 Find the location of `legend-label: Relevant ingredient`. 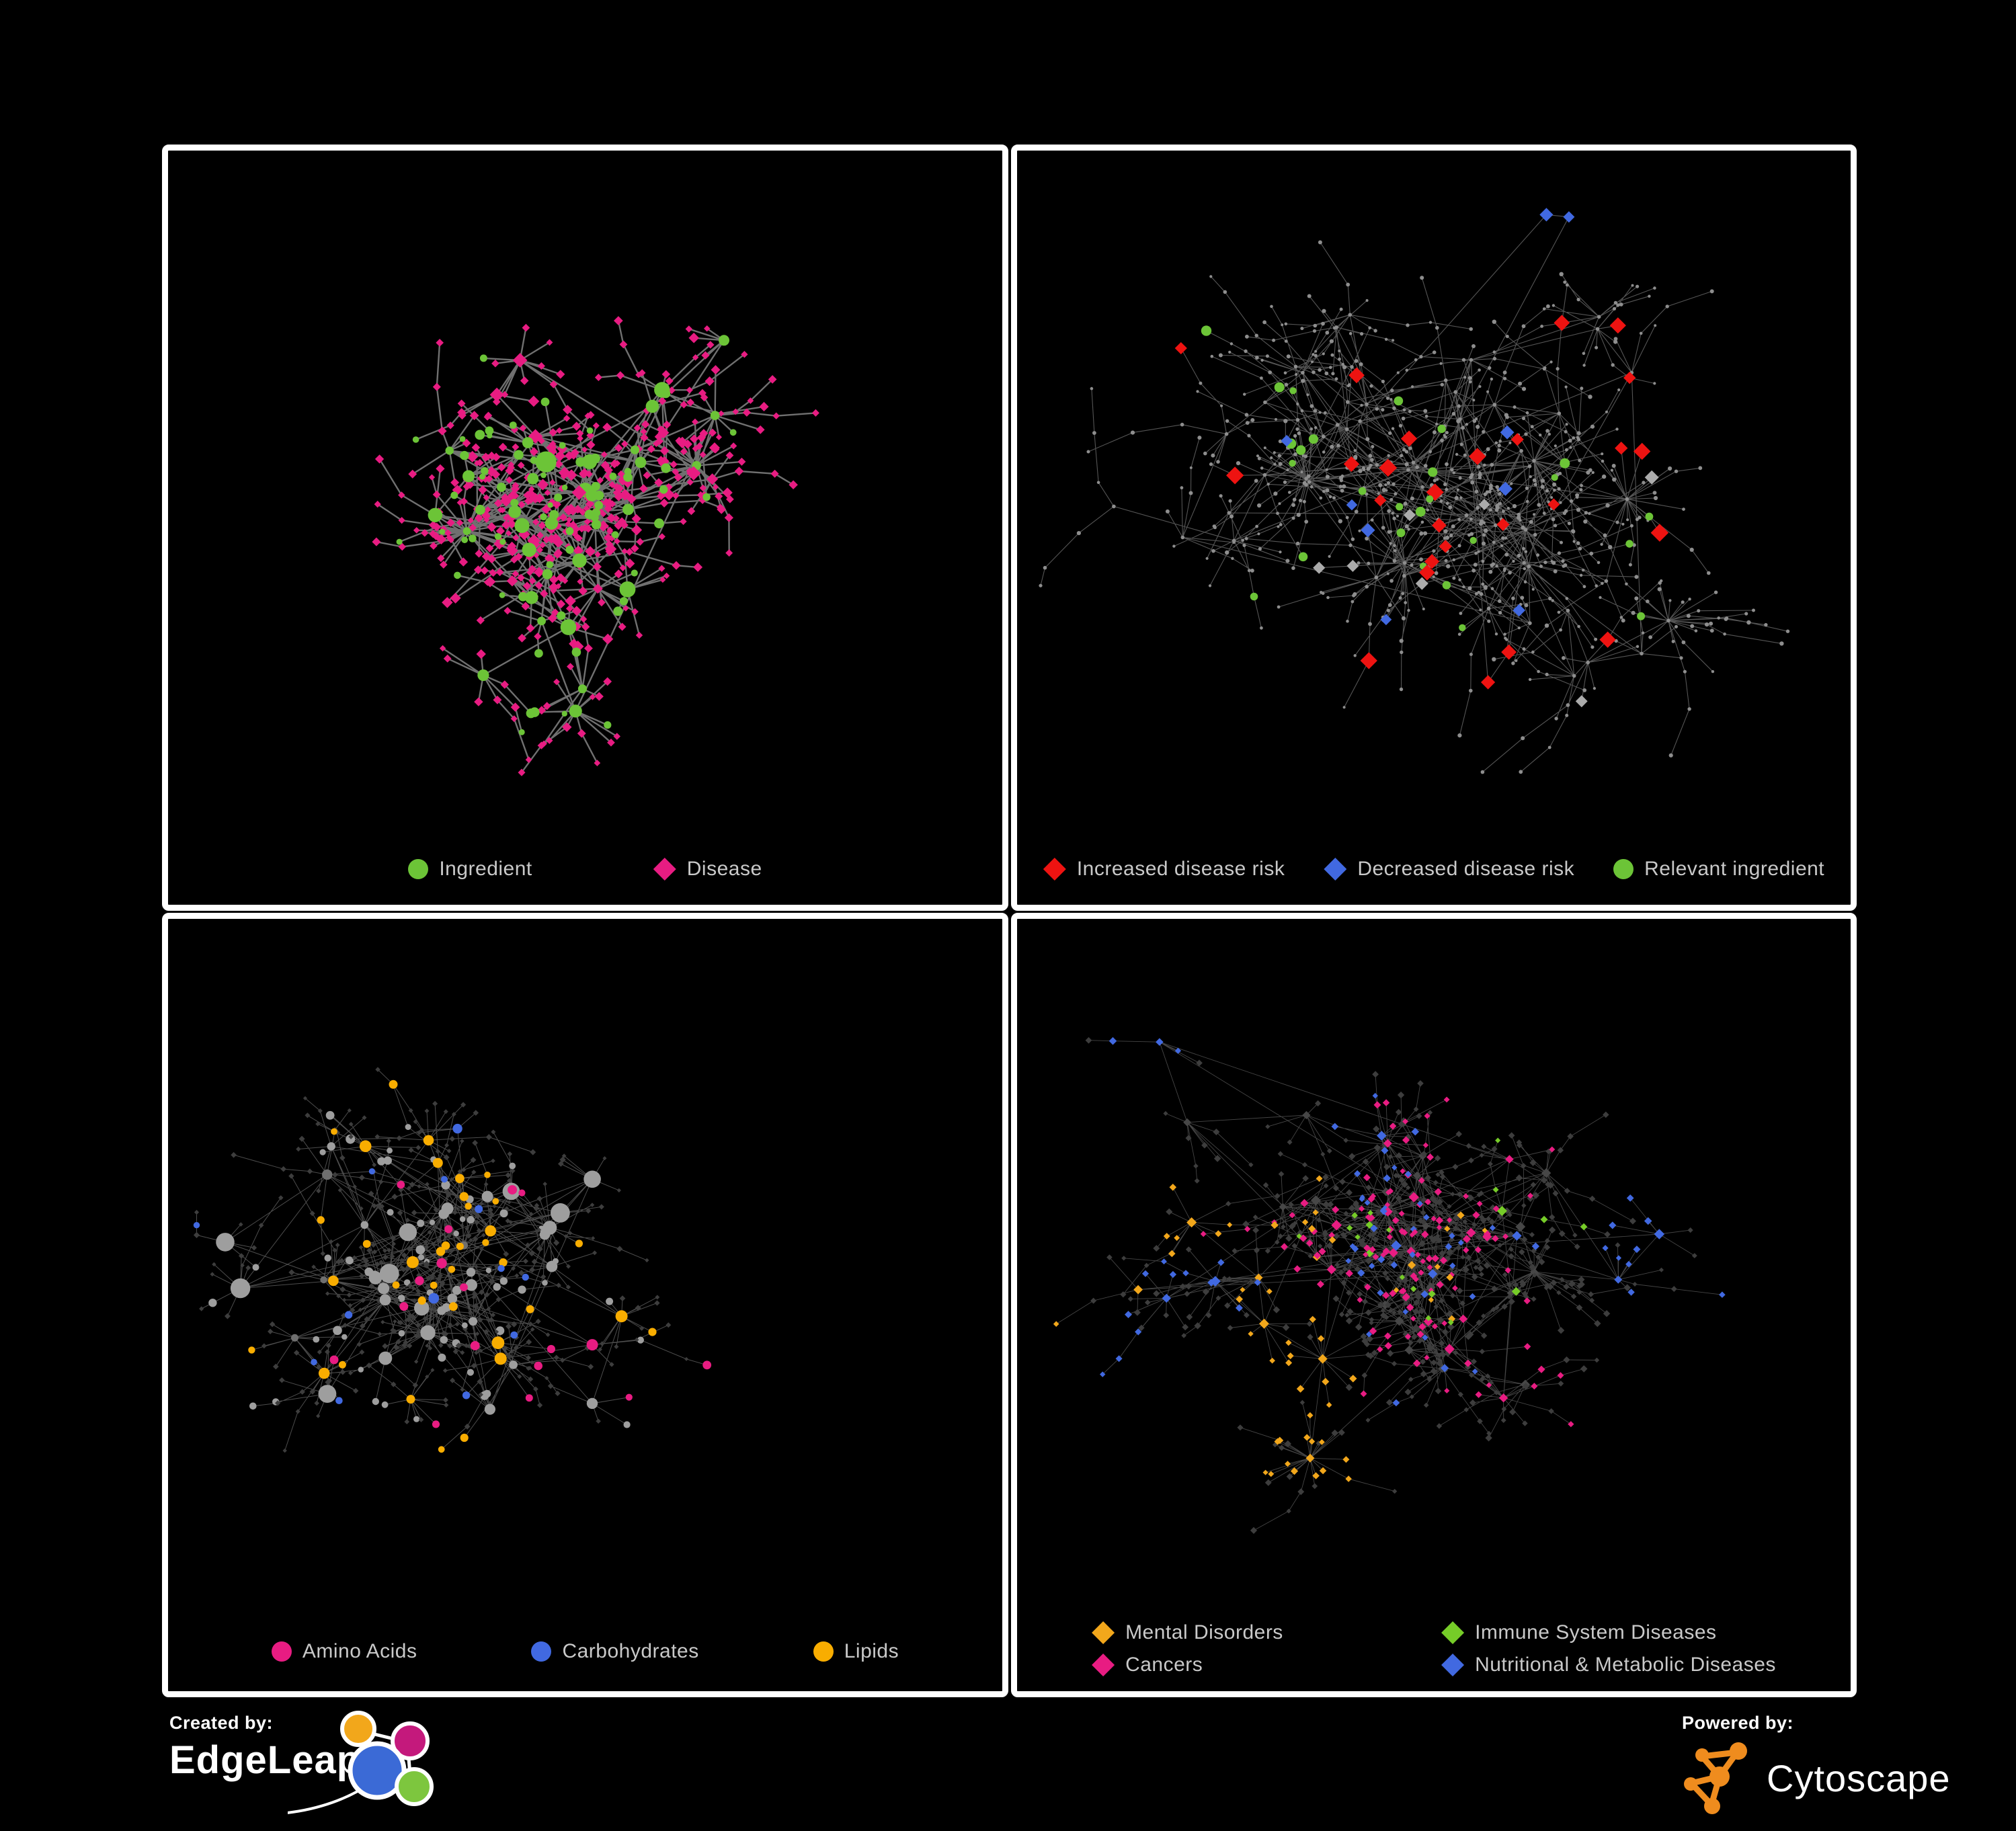

legend-label: Relevant ingredient is located at coordinates (1734, 869).